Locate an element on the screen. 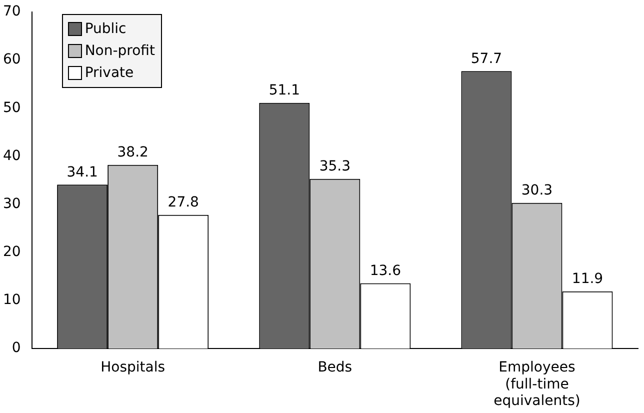 The height and width of the screenshot is (413, 644). legend-label: Non-profit is located at coordinates (119, 51).